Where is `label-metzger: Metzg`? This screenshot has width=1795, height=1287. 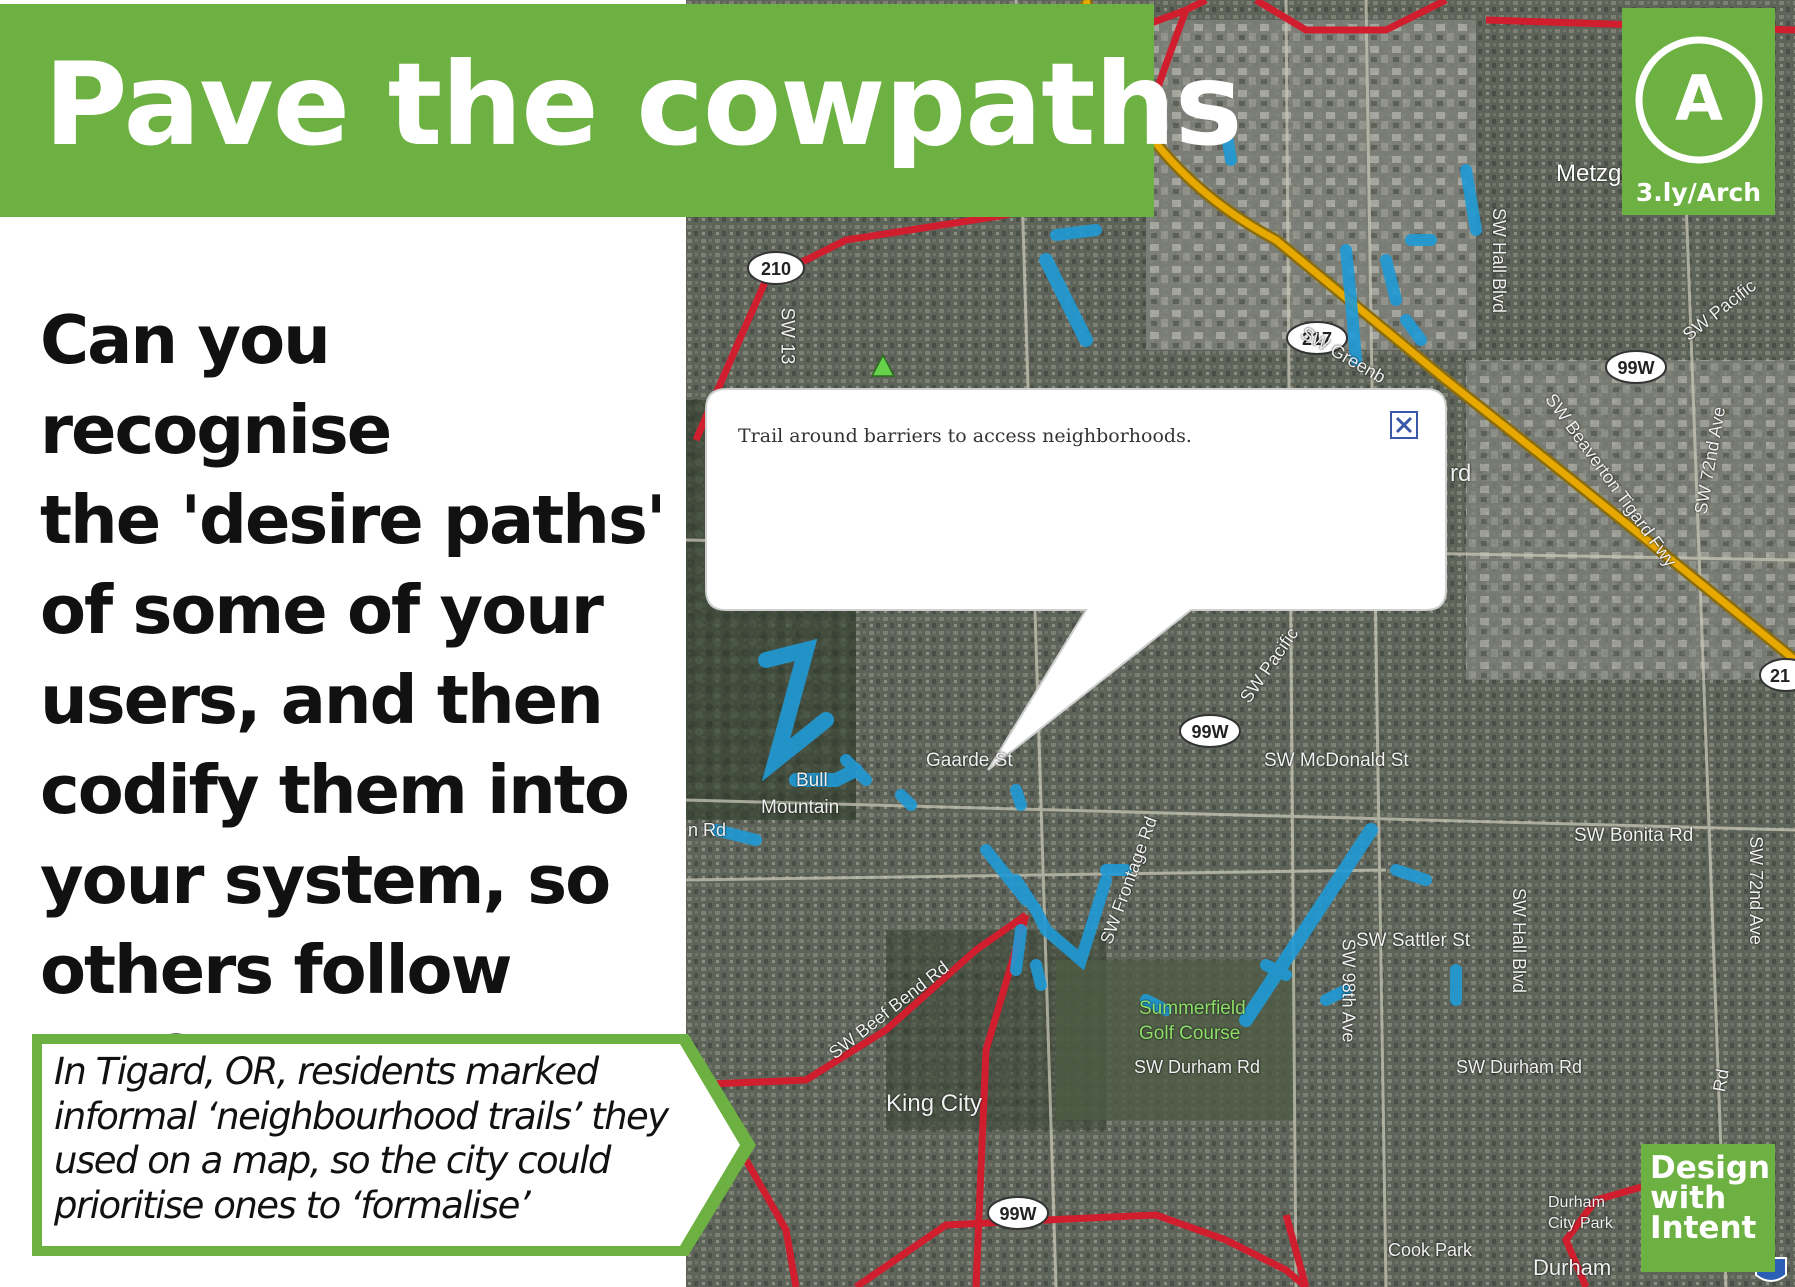
label-metzger: Metzg is located at coordinates (1588, 174).